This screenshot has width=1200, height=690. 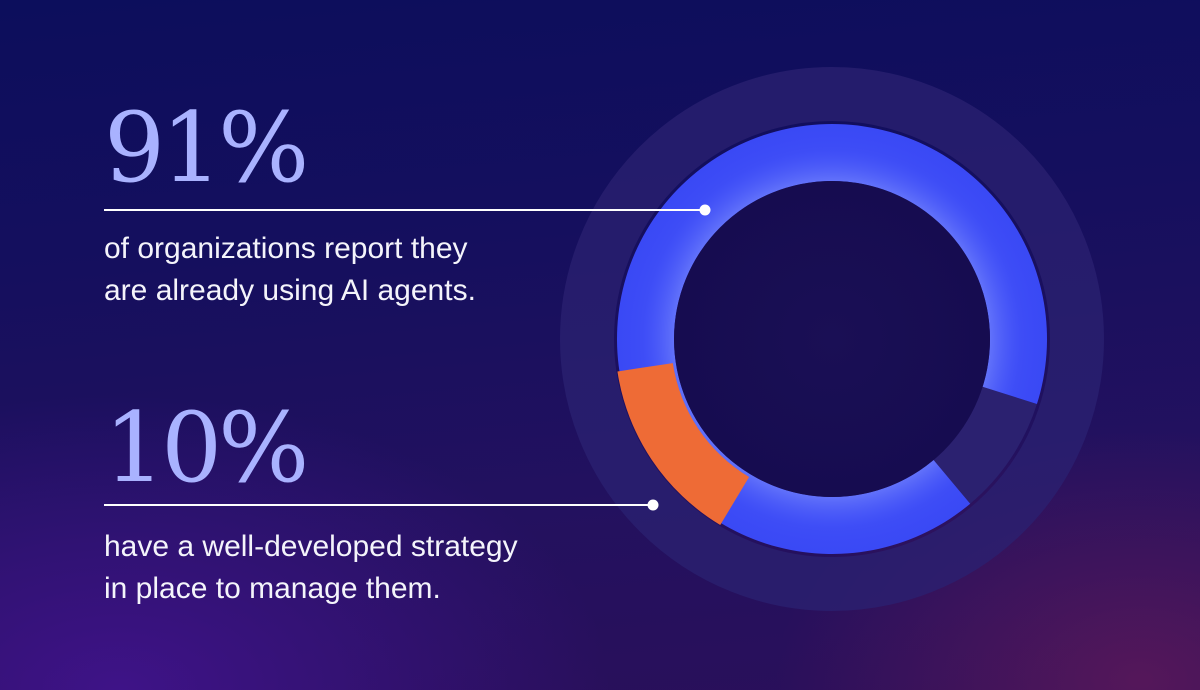 I want to click on leader-line-10-dot, so click(x=653, y=505).